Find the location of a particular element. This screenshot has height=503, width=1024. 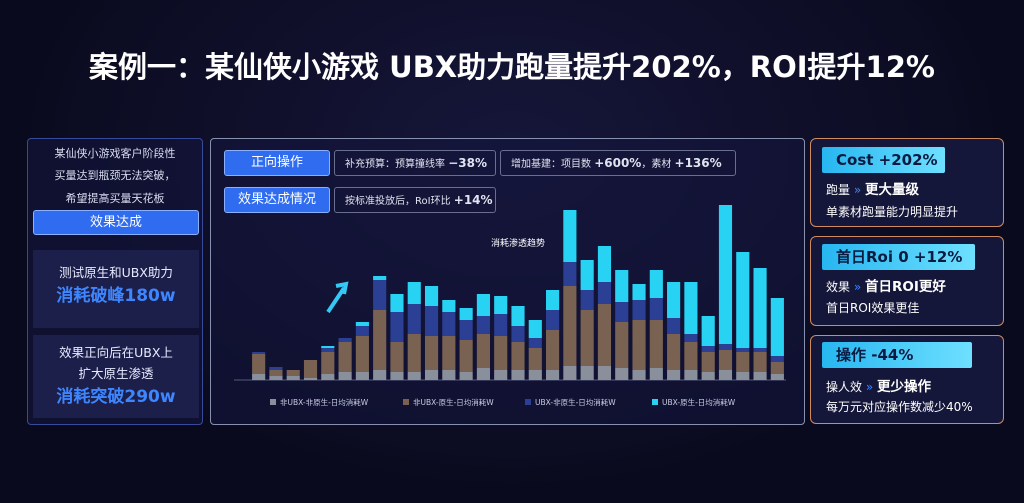

title: 案例一：某仙侠小游戏 UBX助力跑量提升202%，ROI提升12% is located at coordinates (512, 67).